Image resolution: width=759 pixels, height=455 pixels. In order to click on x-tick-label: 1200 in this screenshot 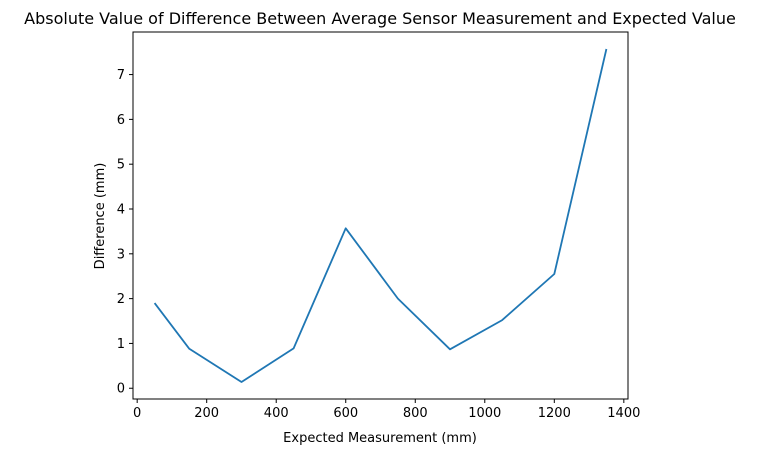, I will do `click(554, 413)`.